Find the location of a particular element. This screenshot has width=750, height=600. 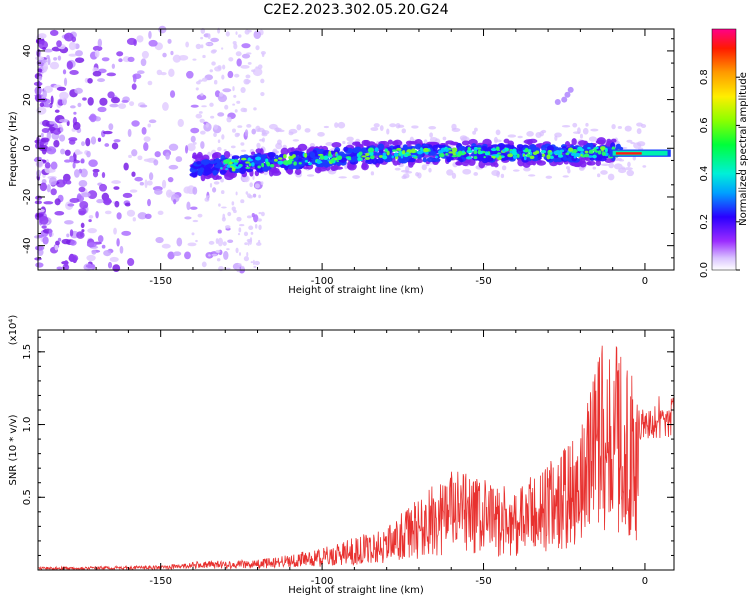

spectrogram-x-tick-label: -50 is located at coordinates (483, 281).